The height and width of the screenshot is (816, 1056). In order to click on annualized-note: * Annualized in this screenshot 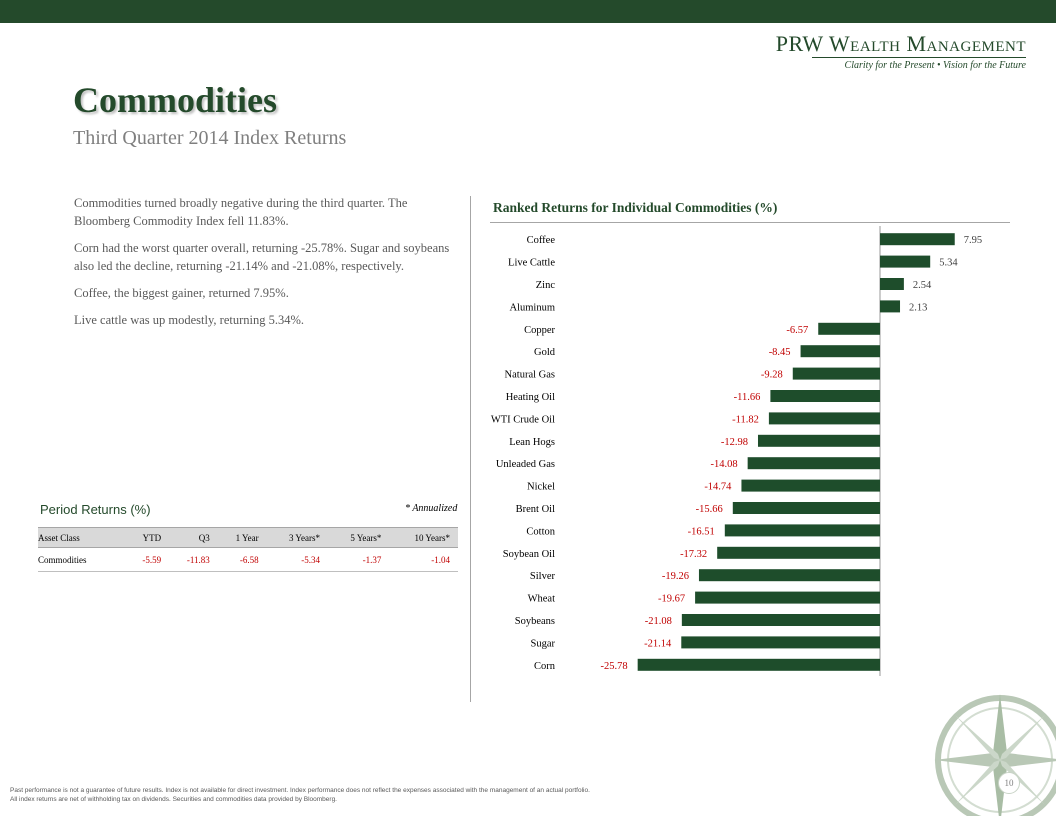, I will do `click(431, 508)`.